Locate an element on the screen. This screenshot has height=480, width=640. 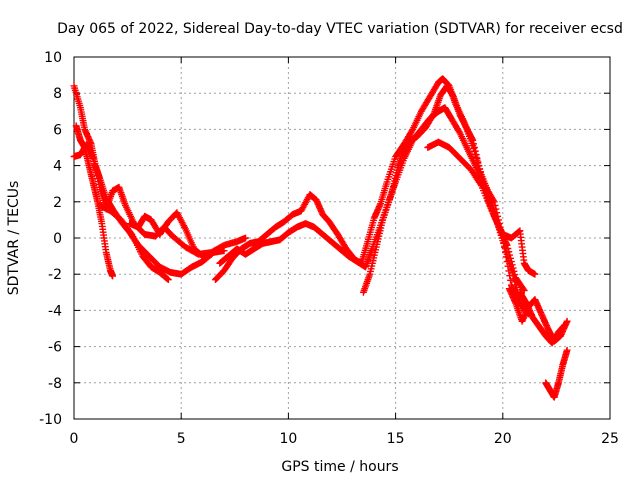
x-tick-label: 20 is located at coordinates (503, 439).